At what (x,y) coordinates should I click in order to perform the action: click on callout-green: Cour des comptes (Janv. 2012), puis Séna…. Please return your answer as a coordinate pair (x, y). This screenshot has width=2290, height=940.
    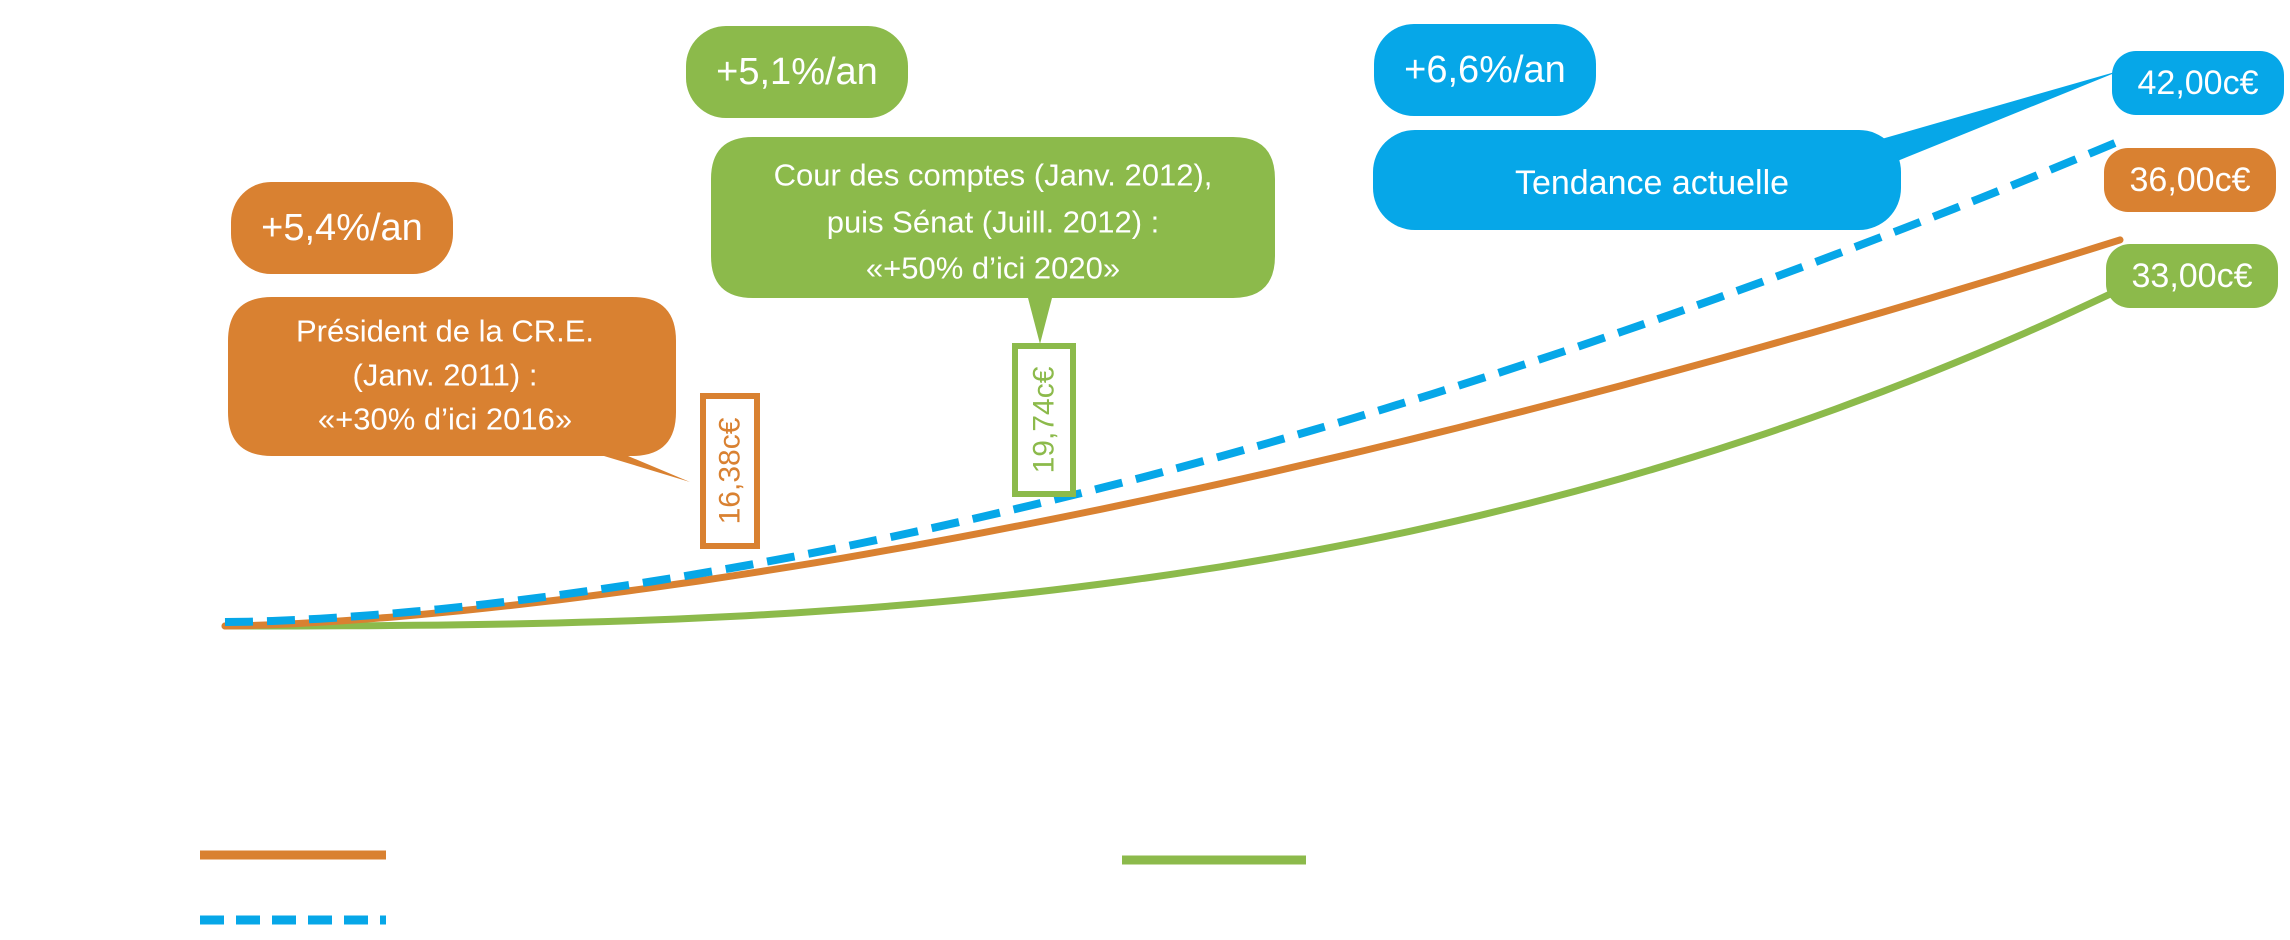
    Looking at the image, I should click on (993, 240).